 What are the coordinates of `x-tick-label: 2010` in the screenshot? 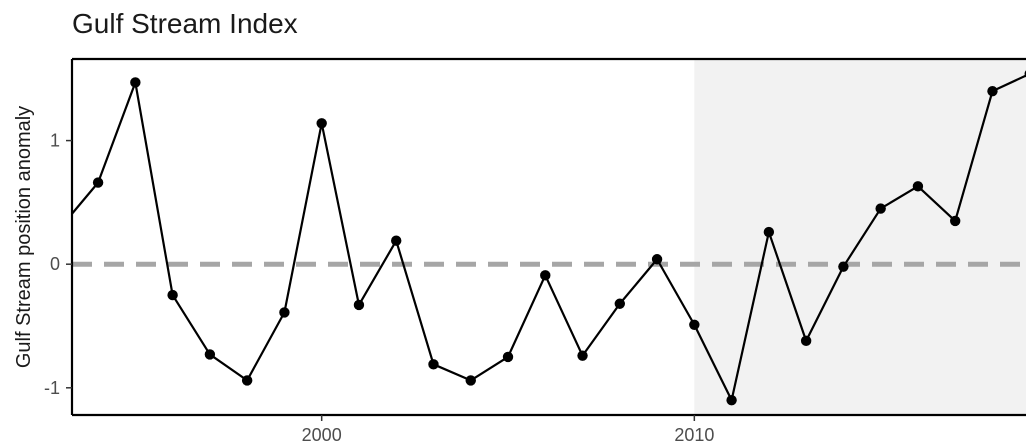 It's located at (694, 434).